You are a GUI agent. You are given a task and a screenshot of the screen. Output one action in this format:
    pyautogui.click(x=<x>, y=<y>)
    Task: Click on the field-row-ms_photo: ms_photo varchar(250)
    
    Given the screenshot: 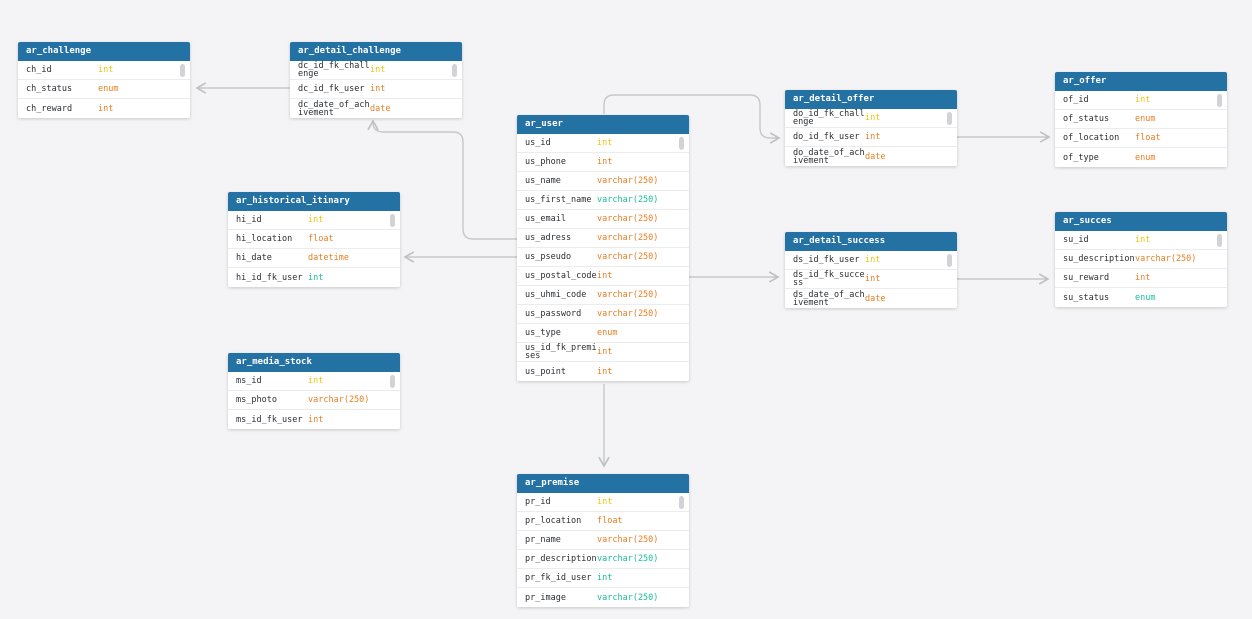 What is the action you would take?
    pyautogui.click(x=314, y=400)
    